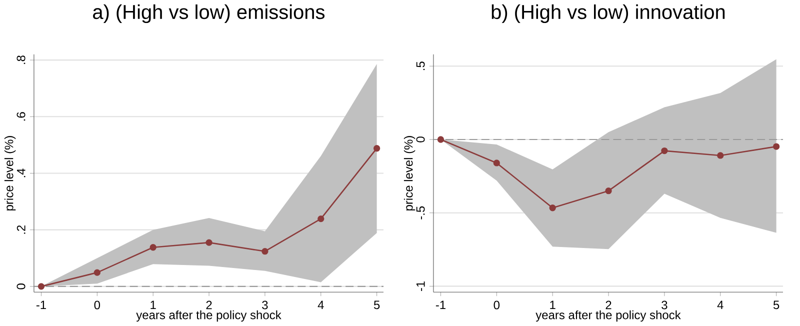 The width and height of the screenshot is (800, 326). What do you see at coordinates (21, 229) in the screenshot?
I see `y-tick-label: .2` at bounding box center [21, 229].